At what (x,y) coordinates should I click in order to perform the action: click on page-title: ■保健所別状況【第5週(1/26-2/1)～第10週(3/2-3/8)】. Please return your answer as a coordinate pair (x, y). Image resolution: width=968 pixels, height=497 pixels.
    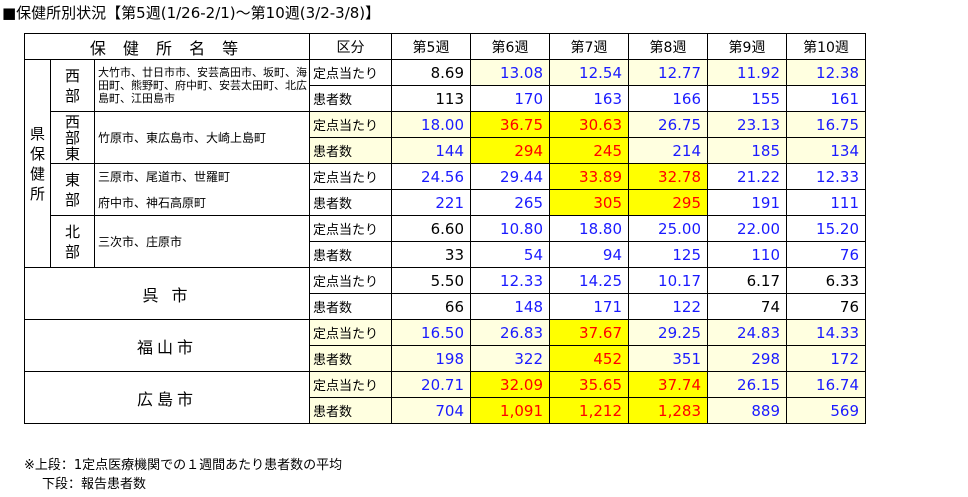
    Looking at the image, I should click on (191, 13).